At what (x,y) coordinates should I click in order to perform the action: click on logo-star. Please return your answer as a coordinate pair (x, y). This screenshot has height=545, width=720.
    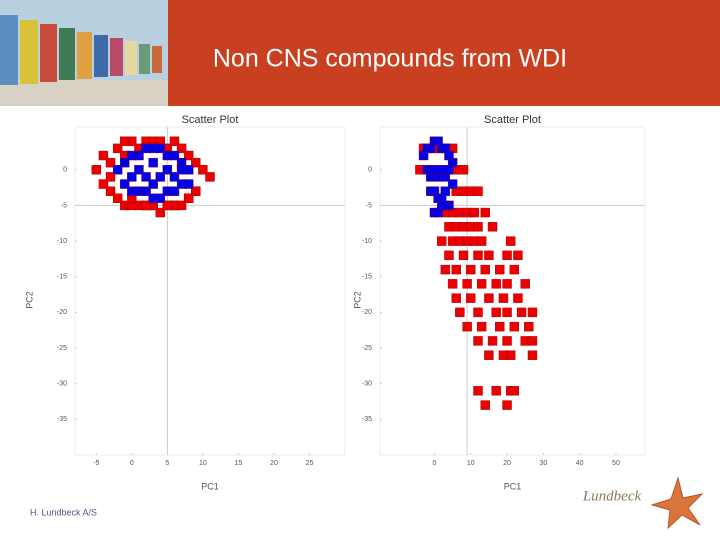
    Looking at the image, I should click on (677, 503).